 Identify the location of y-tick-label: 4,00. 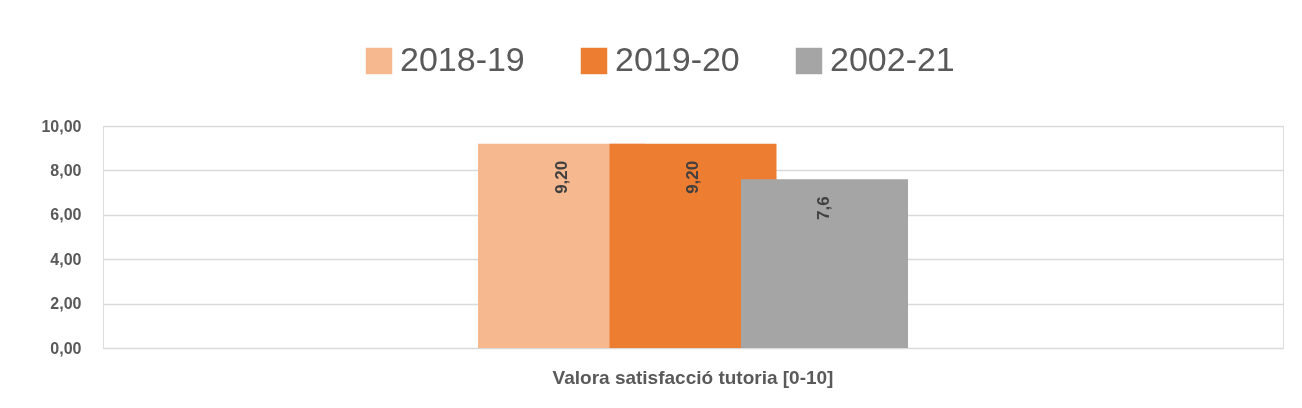
(66, 259).